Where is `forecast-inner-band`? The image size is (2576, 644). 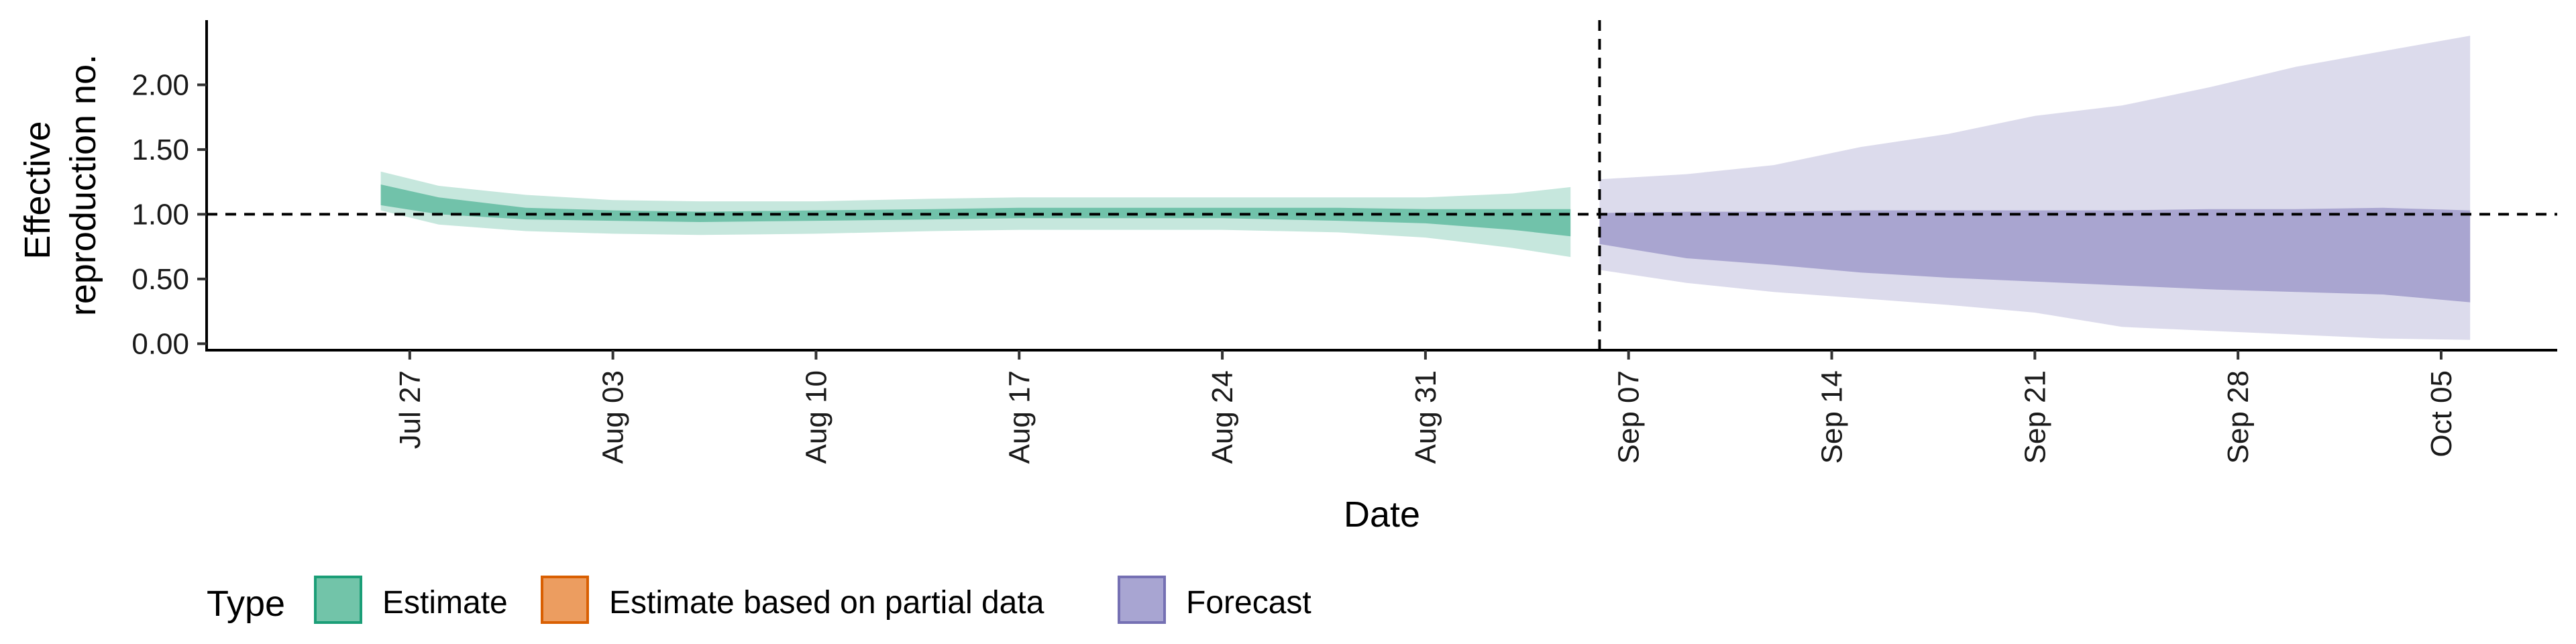
forecast-inner-band is located at coordinates (2035, 255).